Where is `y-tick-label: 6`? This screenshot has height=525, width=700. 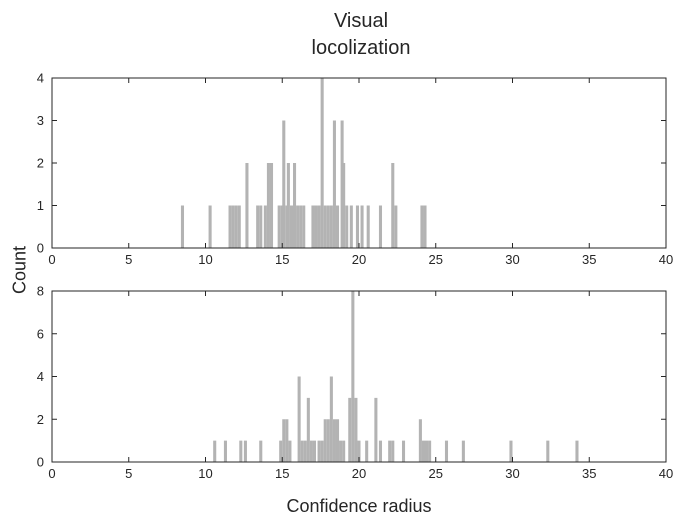
y-tick-label: 6 is located at coordinates (40, 333).